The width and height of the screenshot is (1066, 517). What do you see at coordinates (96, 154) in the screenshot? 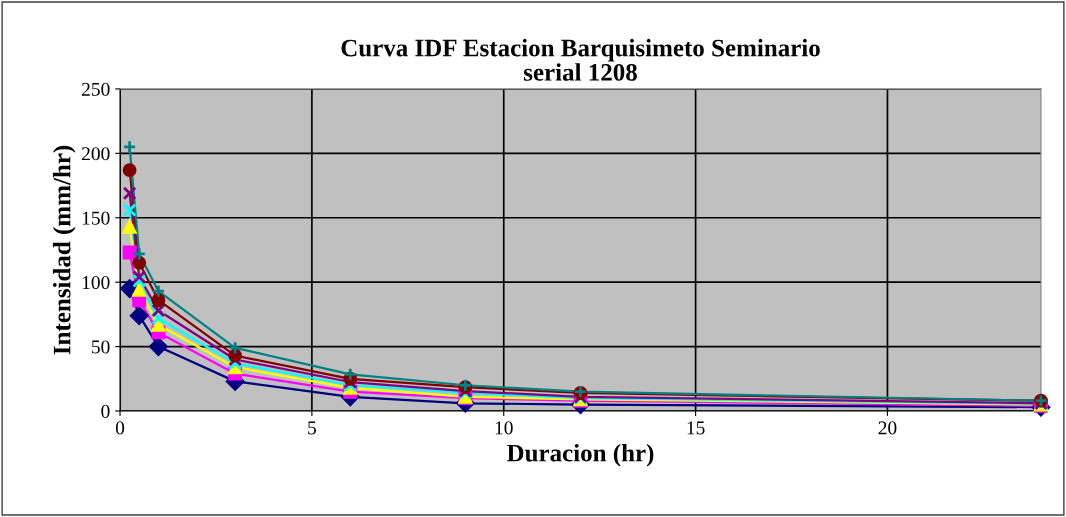
I see `y-tick-label: 200` at bounding box center [96, 154].